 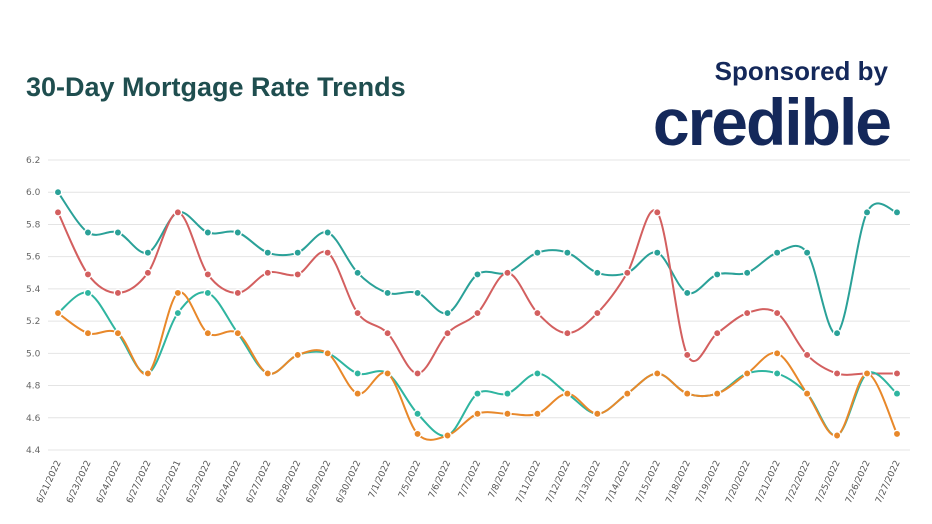 What do you see at coordinates (559, 482) in the screenshot?
I see `x-tick-label: 7/12/2022` at bounding box center [559, 482].